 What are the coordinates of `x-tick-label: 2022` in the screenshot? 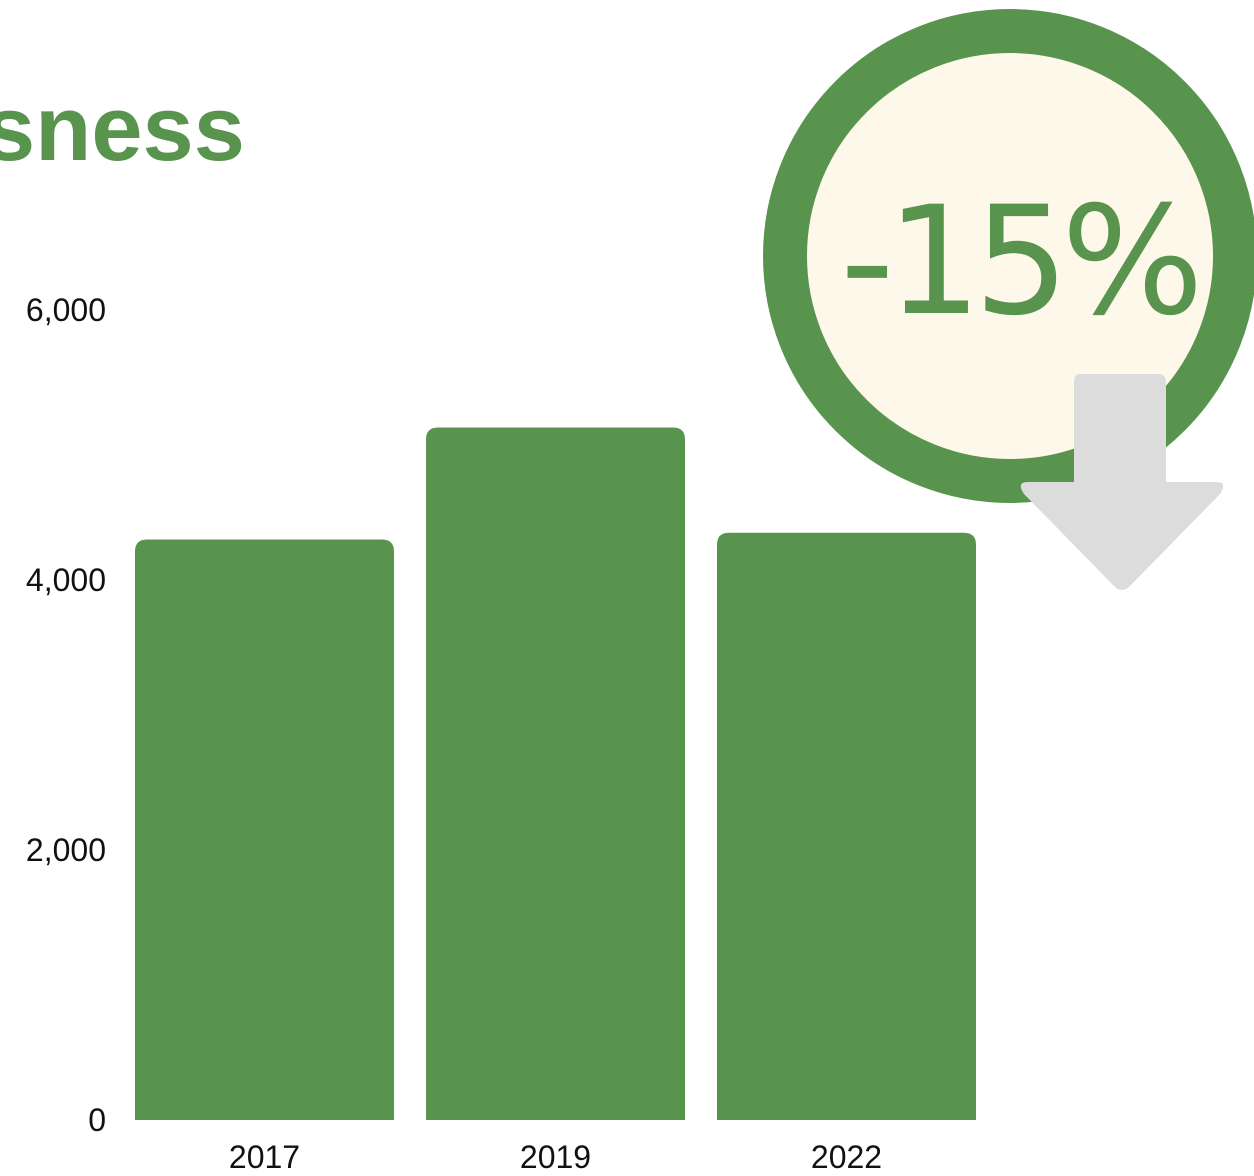 It's located at (846, 1157).